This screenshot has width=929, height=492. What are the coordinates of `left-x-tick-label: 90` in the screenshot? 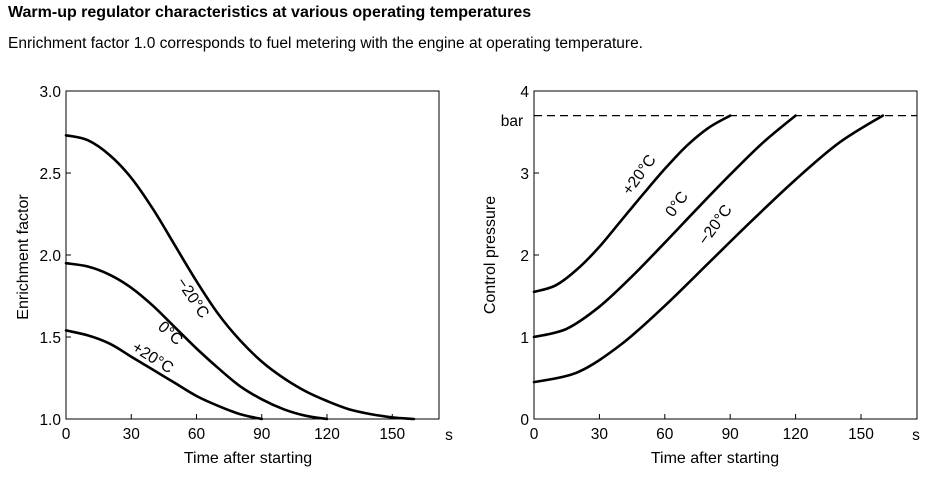 It's located at (262, 434).